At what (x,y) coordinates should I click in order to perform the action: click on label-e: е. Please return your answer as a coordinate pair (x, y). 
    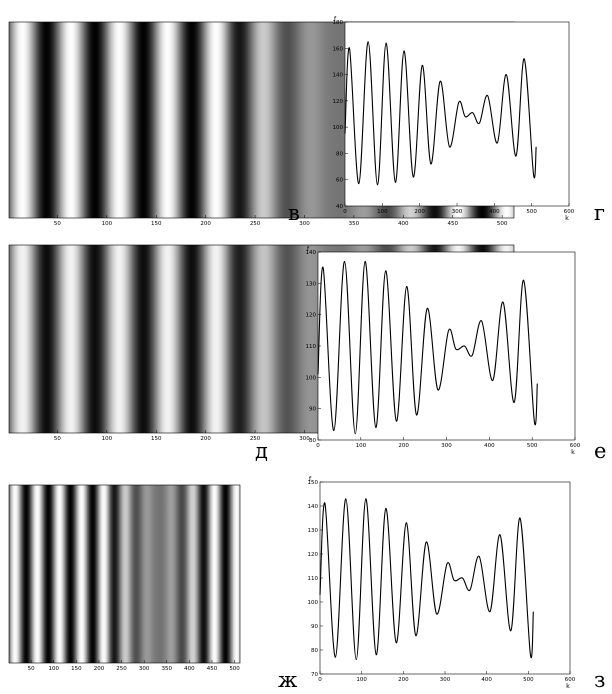
    Looking at the image, I should click on (600, 451).